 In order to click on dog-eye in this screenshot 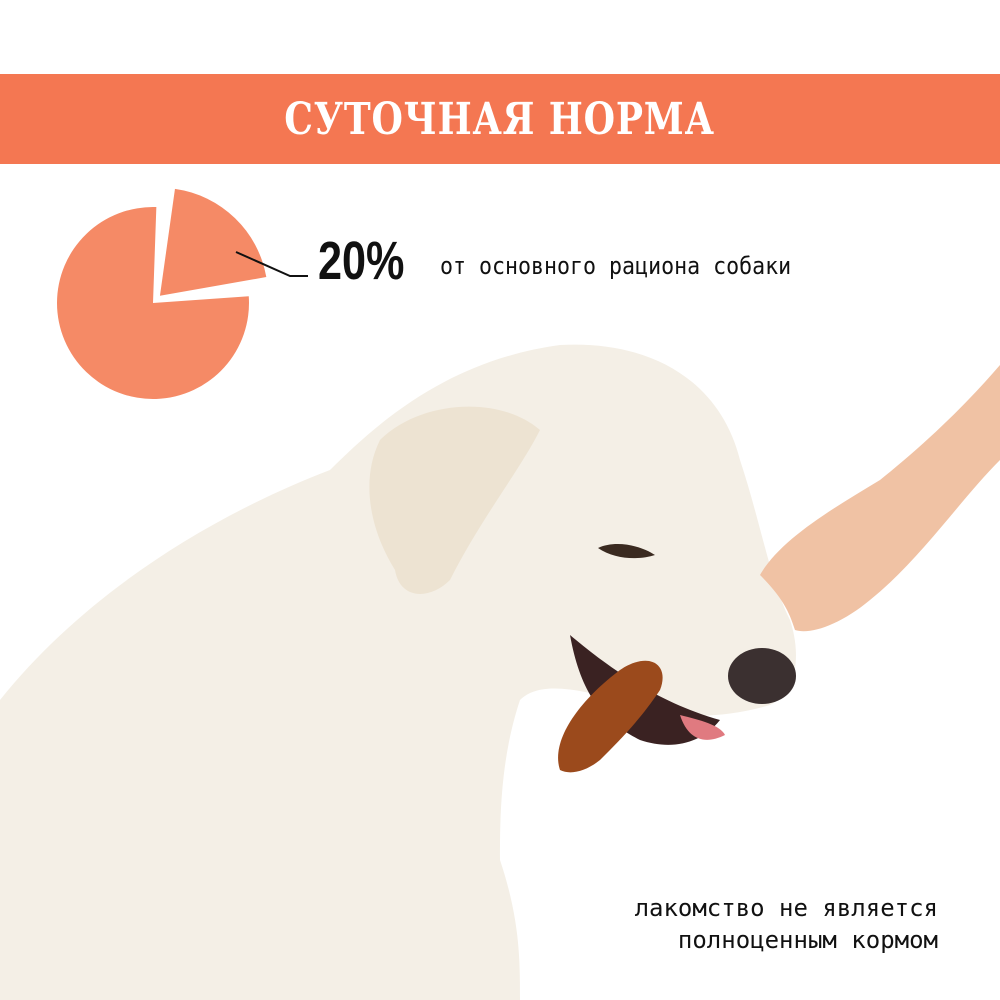, I will do `click(626, 551)`.